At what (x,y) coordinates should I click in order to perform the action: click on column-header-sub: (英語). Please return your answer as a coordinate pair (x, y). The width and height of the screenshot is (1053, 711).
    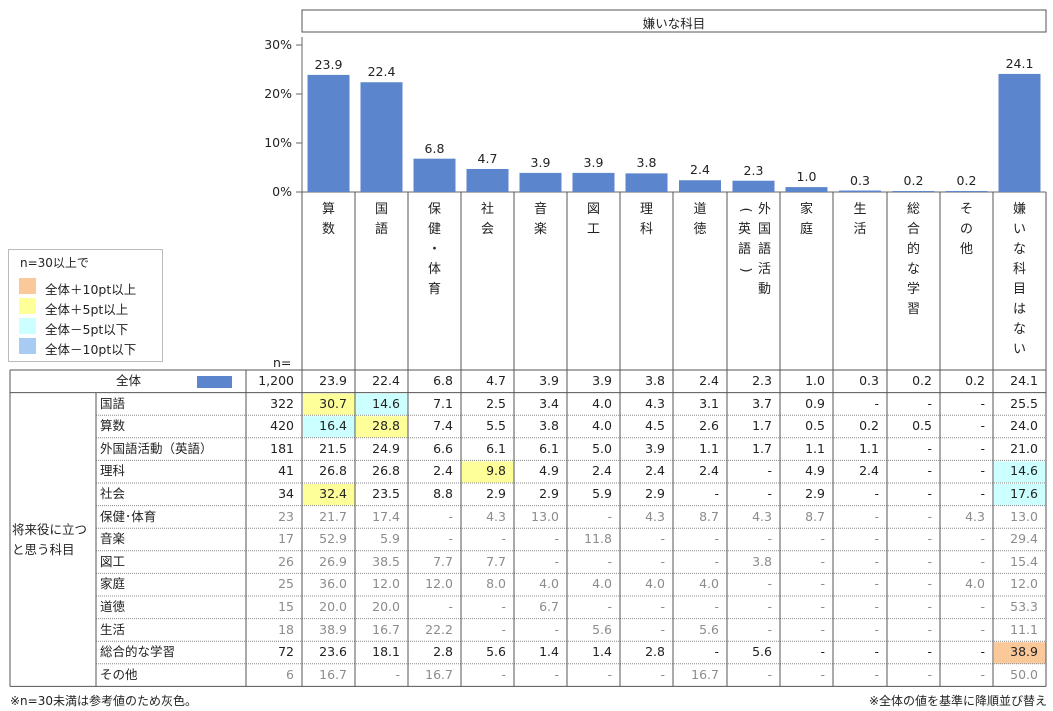
    Looking at the image, I should click on (745, 240).